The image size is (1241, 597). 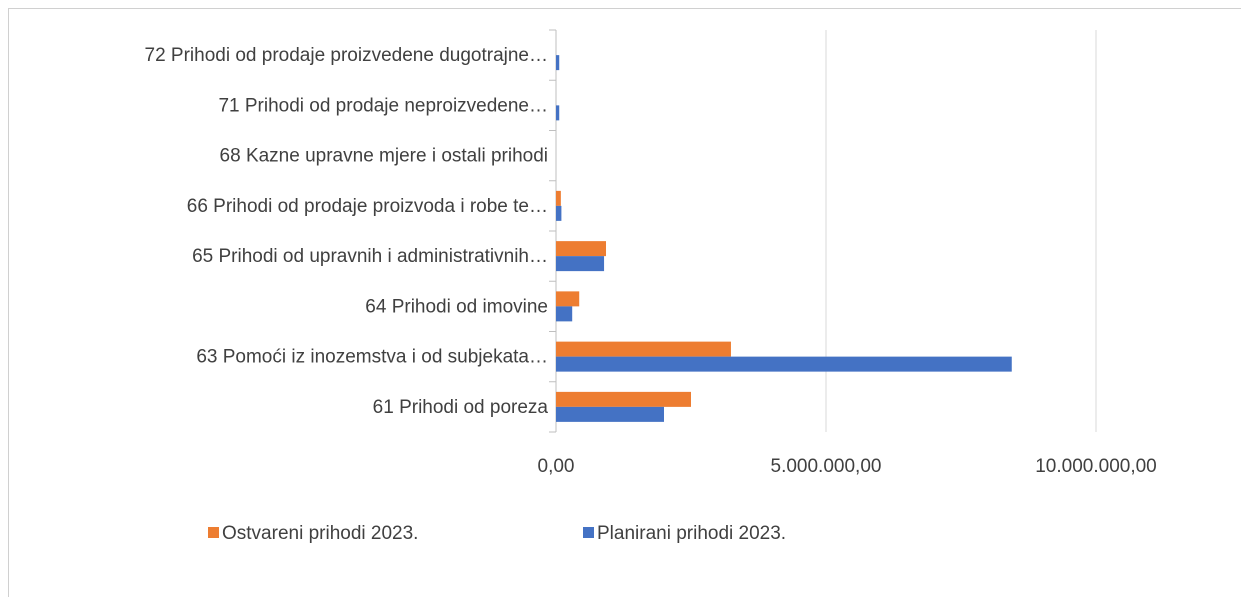 What do you see at coordinates (461, 407) in the screenshot?
I see `y-tick-label: 61 Prihodi od poreza` at bounding box center [461, 407].